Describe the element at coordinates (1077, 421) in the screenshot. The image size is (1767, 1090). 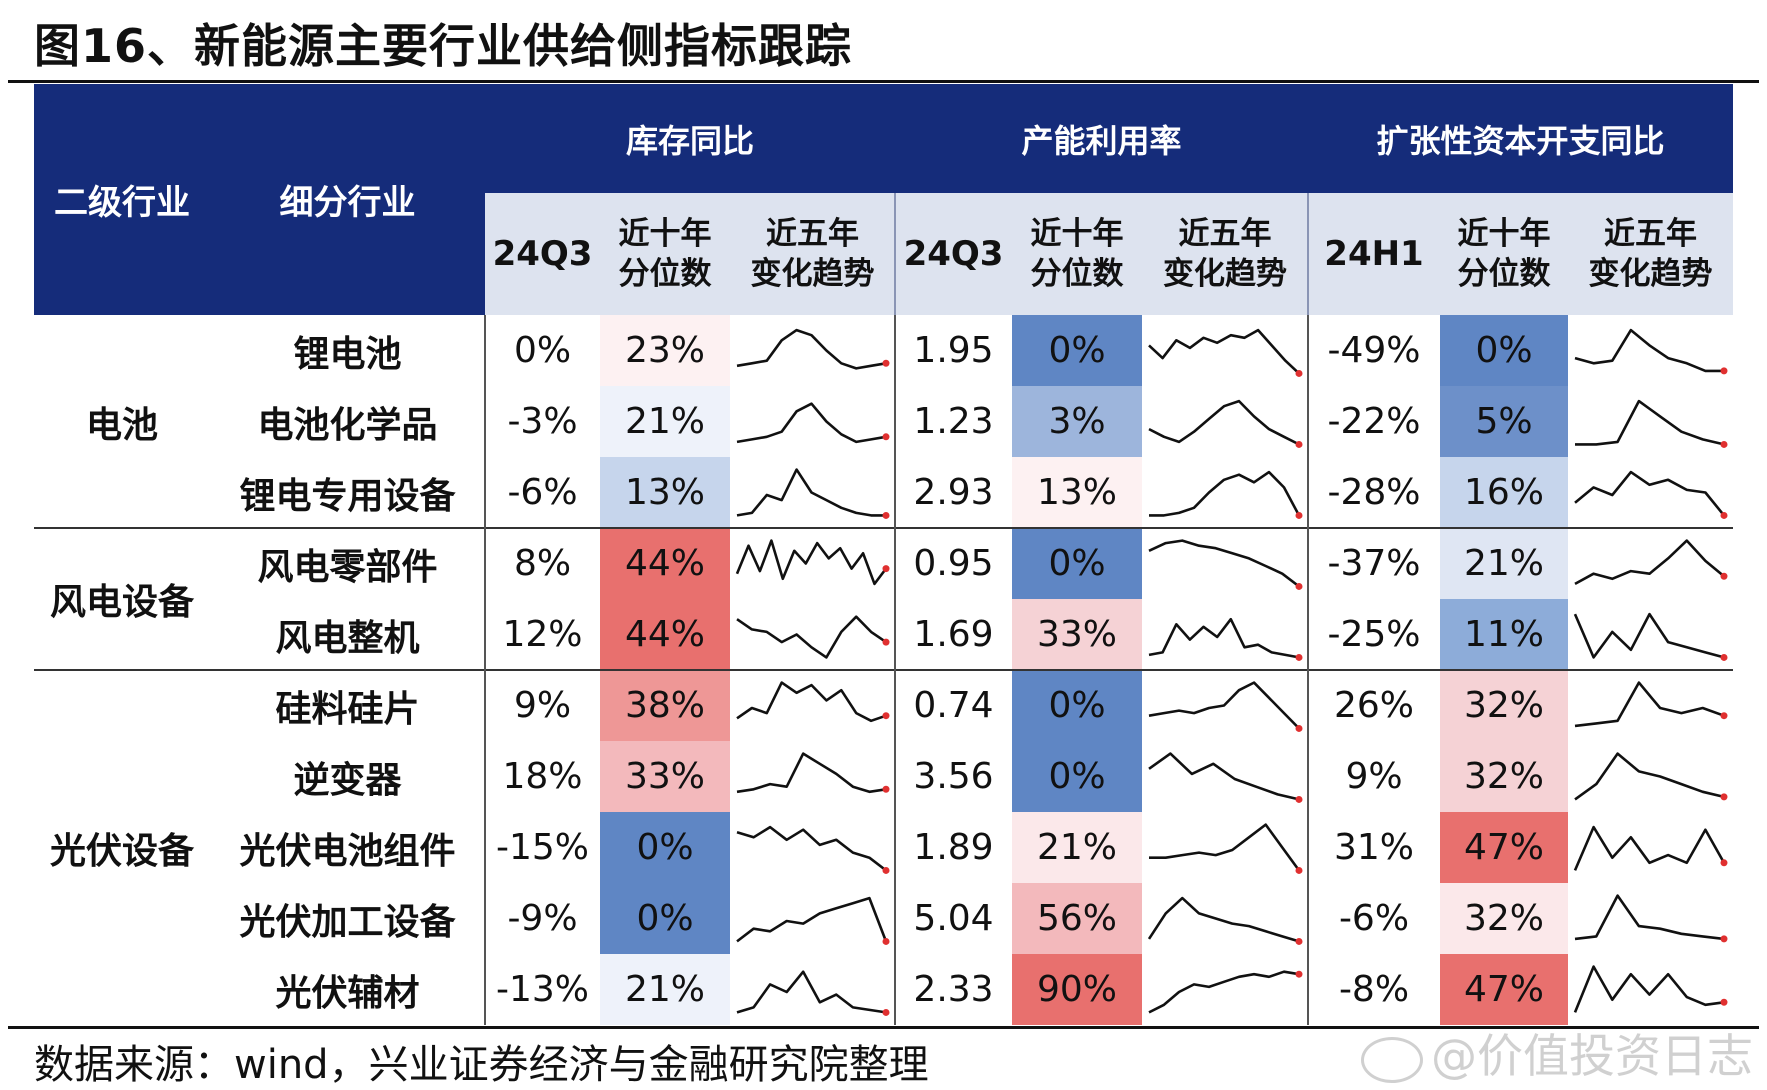
I see `cap-decile-pct: 3%` at that location.